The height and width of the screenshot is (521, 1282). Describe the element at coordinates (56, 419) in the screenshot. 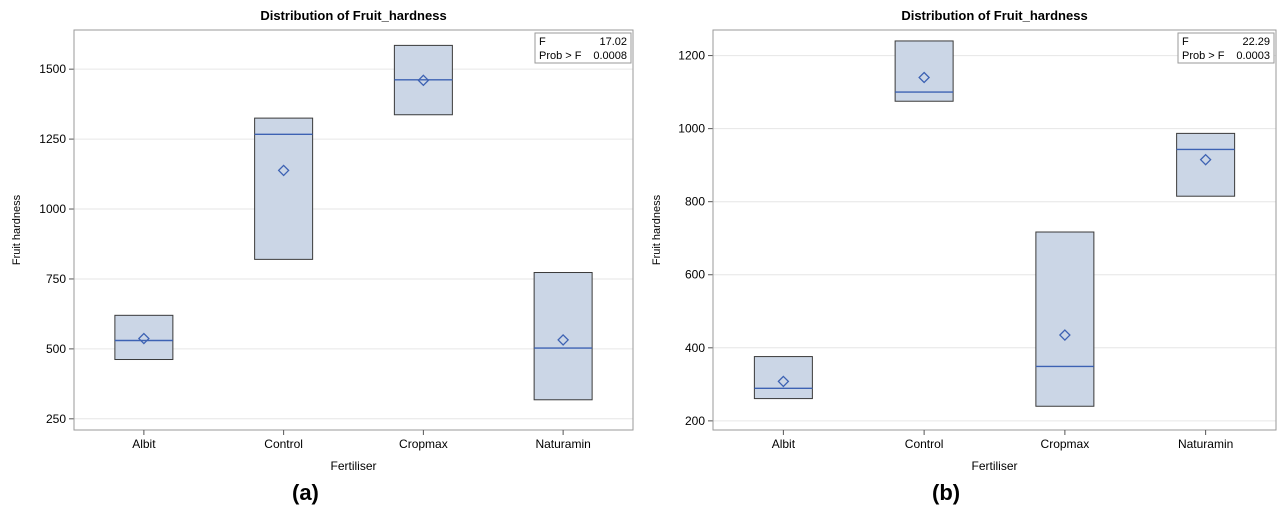

I see `y-tick-label: 250` at that location.